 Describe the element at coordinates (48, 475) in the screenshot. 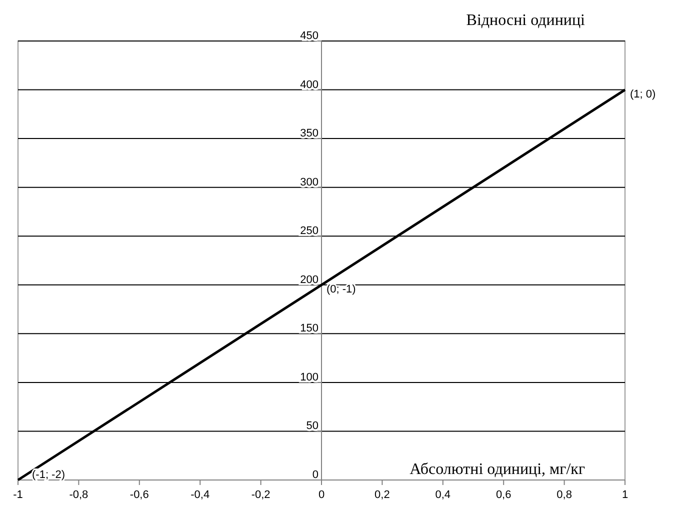

I see `annotation: (-1; -2)` at that location.